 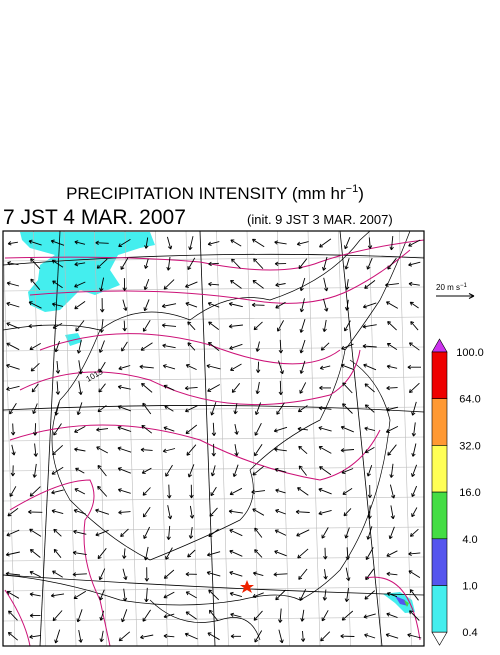 I want to click on title-end: ), so click(x=361, y=193).